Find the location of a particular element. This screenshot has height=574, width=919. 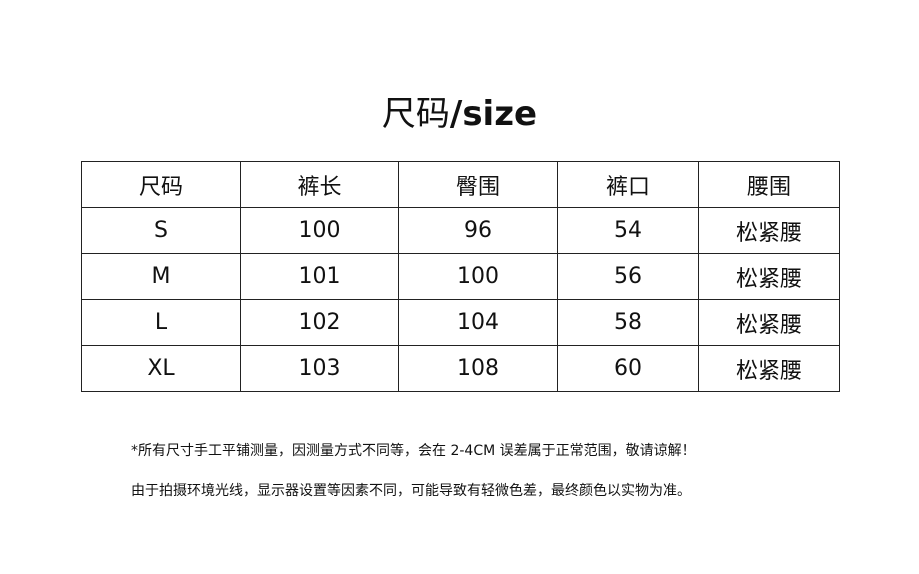

table-cell: 108 is located at coordinates (478, 368).